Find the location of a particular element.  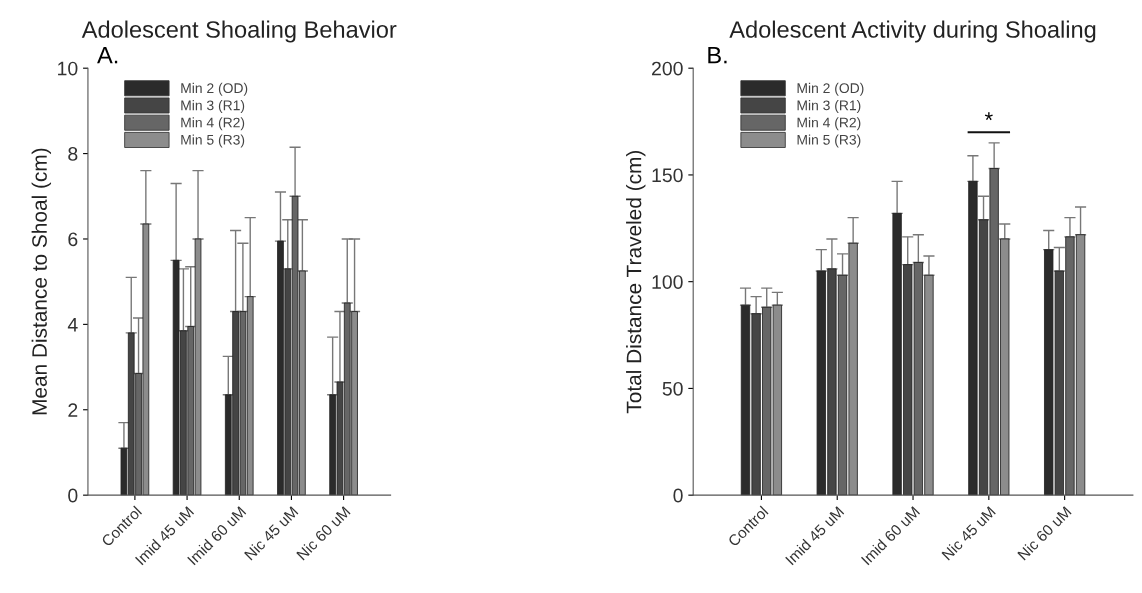

y-tick-label: 200 is located at coordinates (667, 68).